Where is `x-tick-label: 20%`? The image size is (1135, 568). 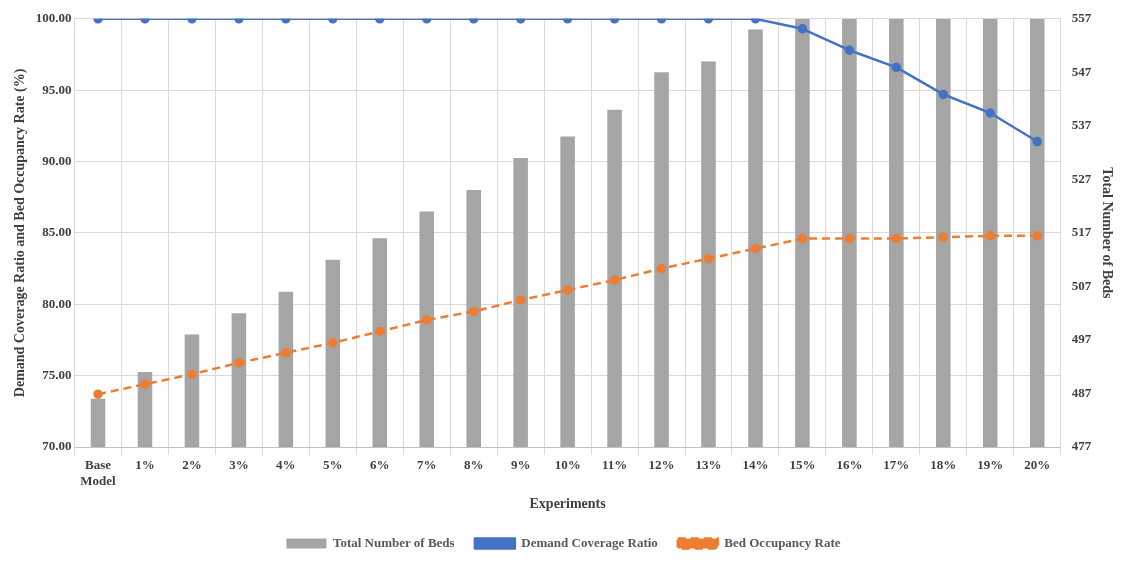 x-tick-label: 20% is located at coordinates (1037, 465).